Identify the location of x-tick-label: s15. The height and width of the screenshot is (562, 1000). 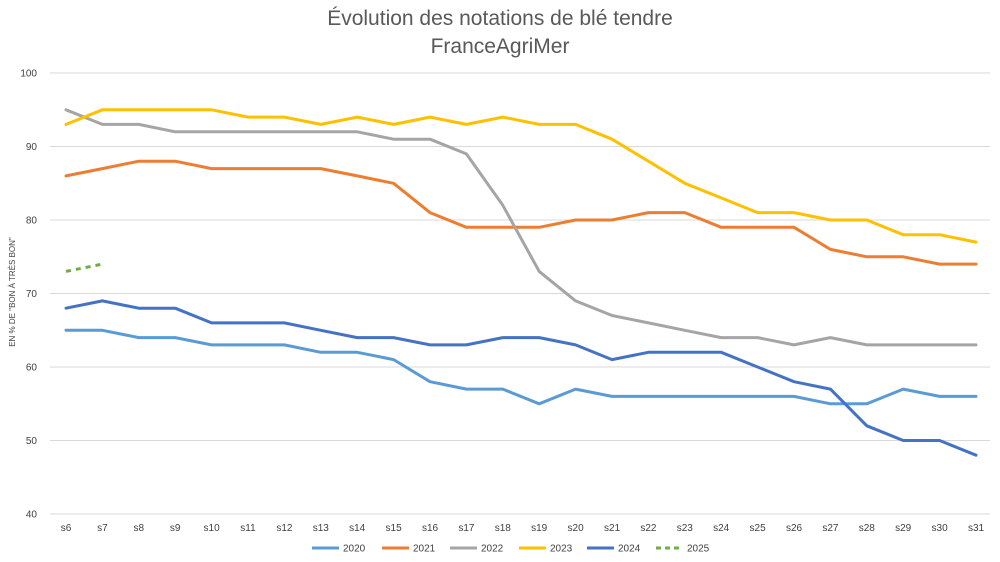
(394, 528).